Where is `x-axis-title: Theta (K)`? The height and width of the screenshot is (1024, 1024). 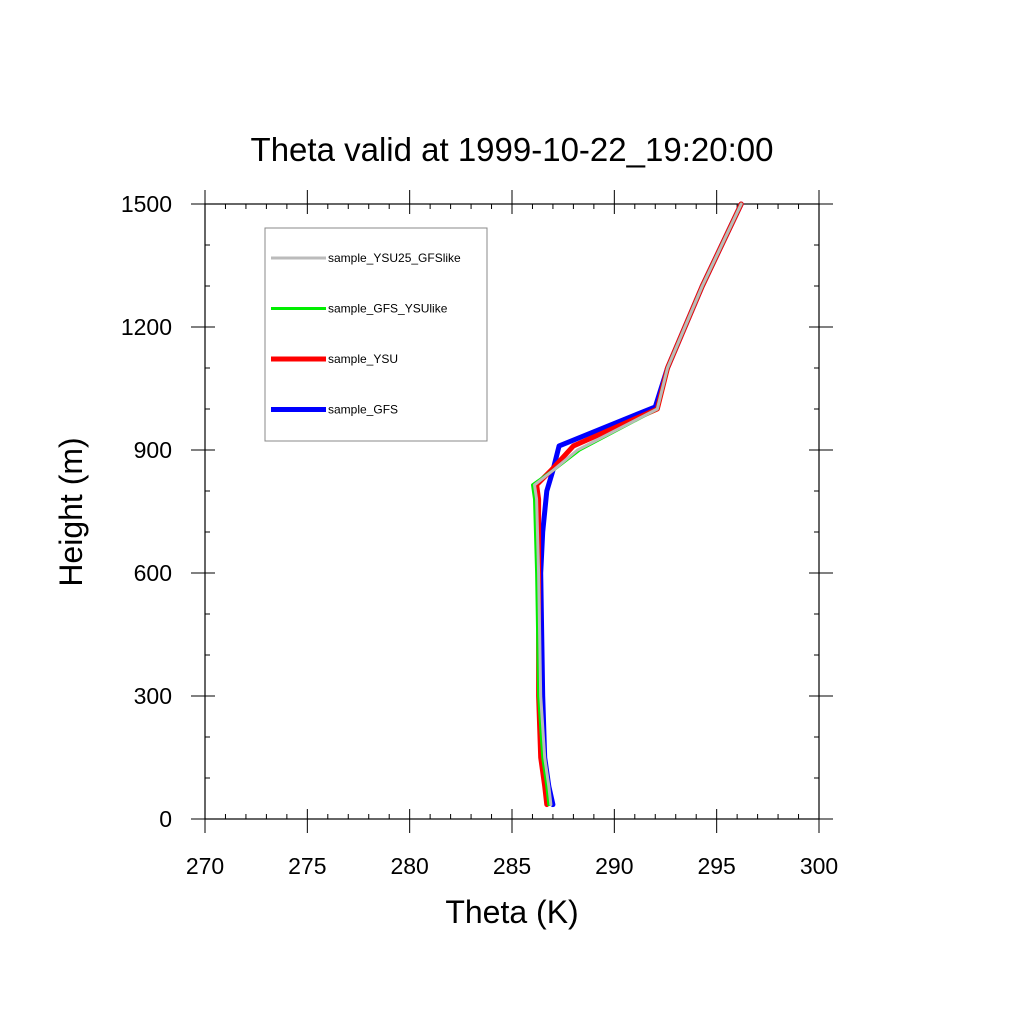
x-axis-title: Theta (K) is located at coordinates (511, 912).